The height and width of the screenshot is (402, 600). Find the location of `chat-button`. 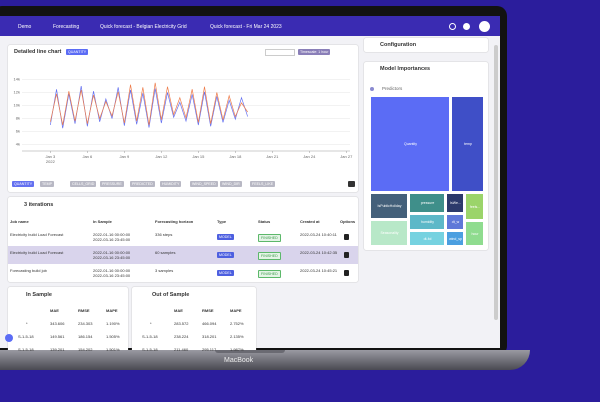

chat-button is located at coordinates (9, 338).